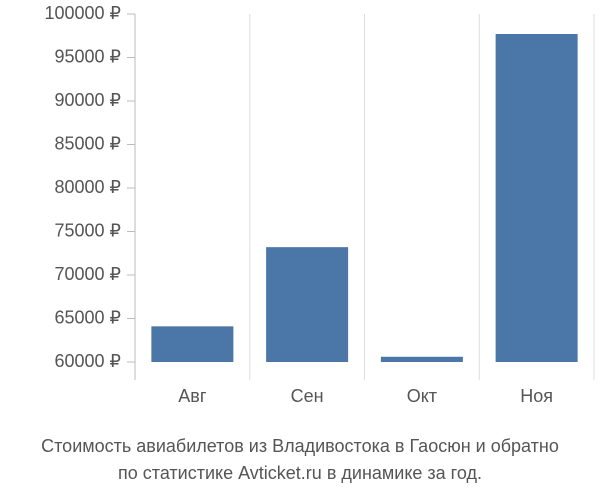 This screenshot has height=500, width=600. I want to click on y-tick-label: 70000 ₽, so click(87, 274).